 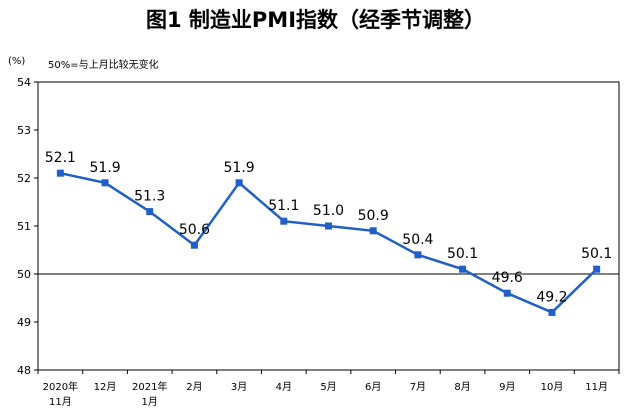 I want to click on y-tick-label: 52, so click(x=24, y=178).